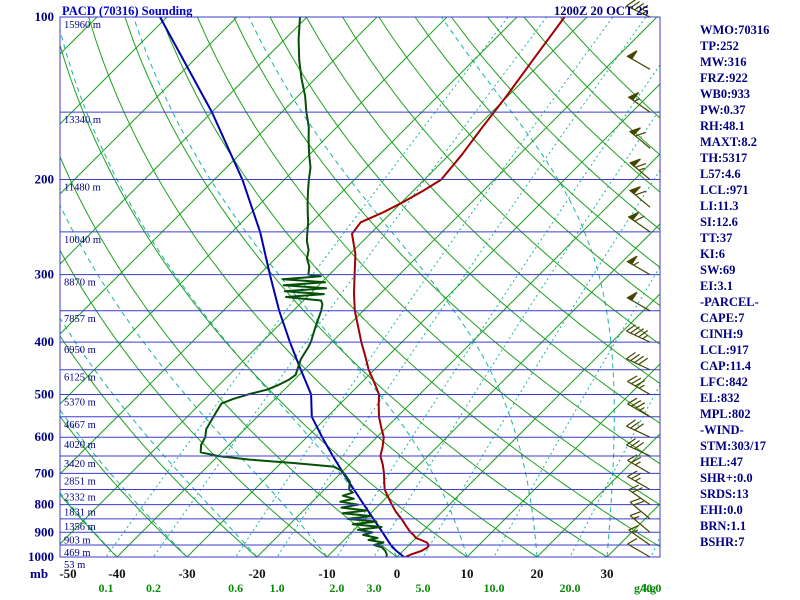 Image resolution: width=800 pixels, height=600 pixels. Describe the element at coordinates (41, 556) in the screenshot. I see `pressure-tick-label: 1000` at that location.